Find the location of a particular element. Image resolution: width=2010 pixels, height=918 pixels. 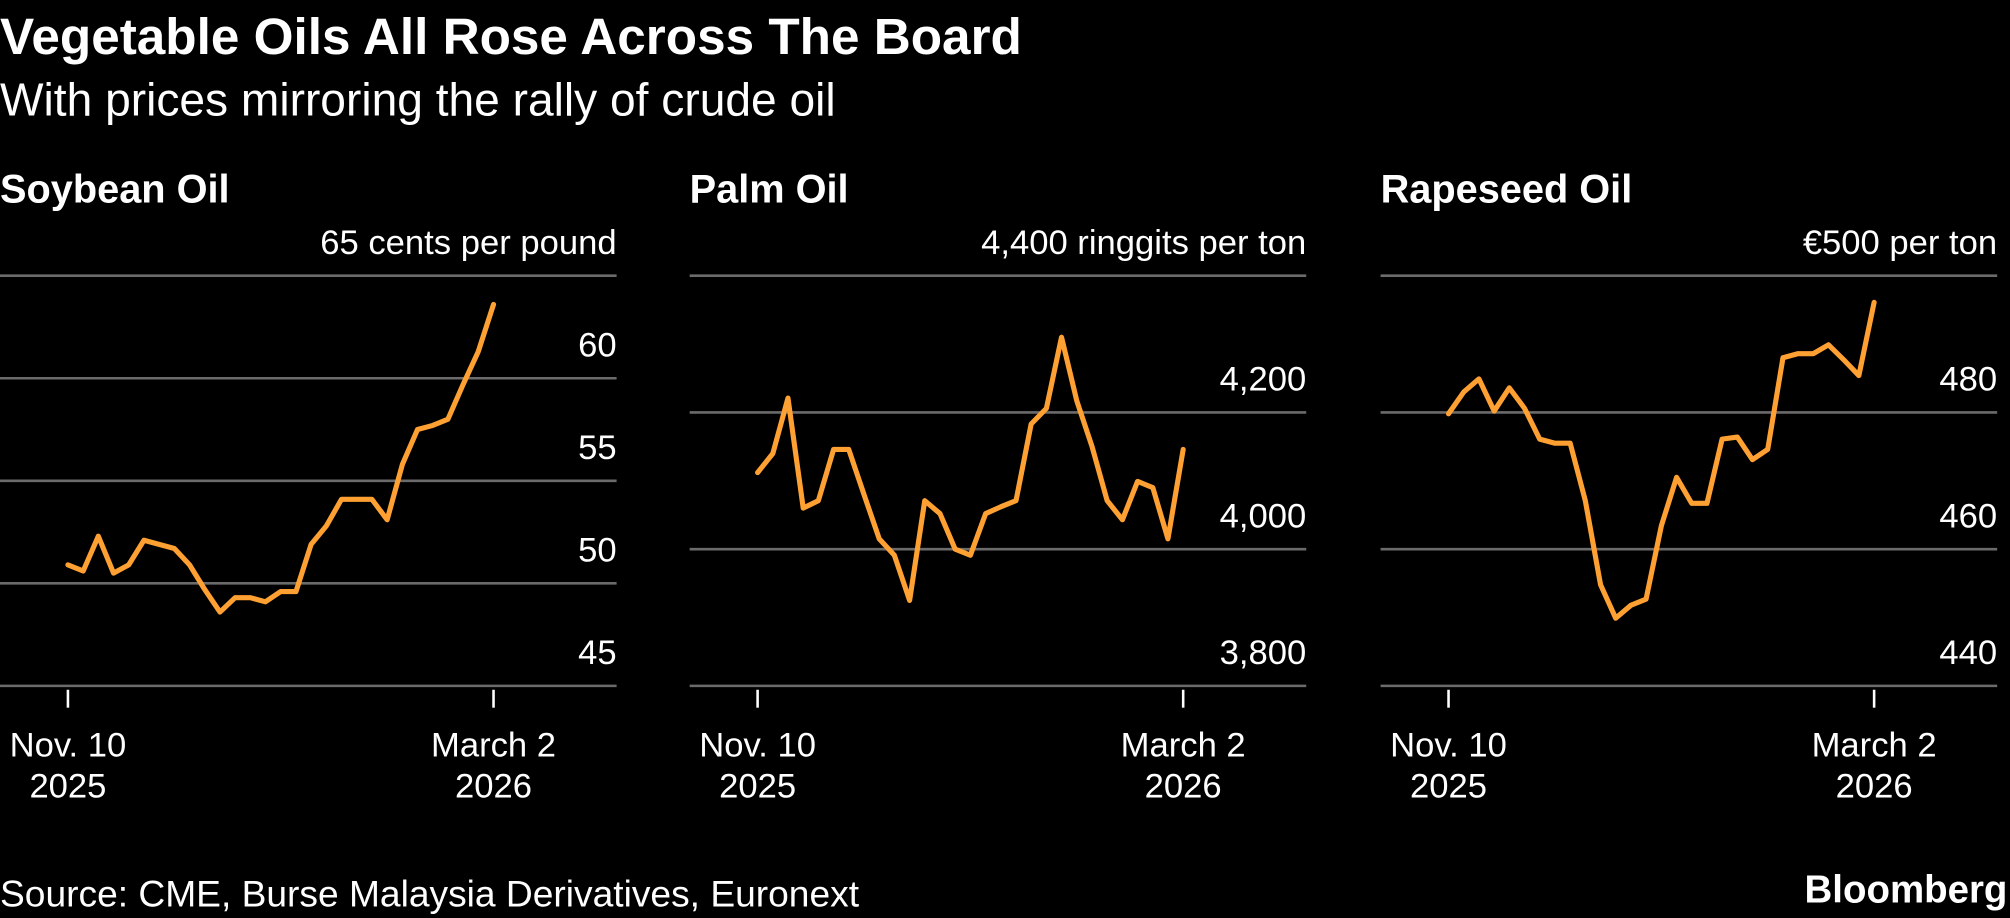

y-tick-label: 4,200 is located at coordinates (1263, 380).